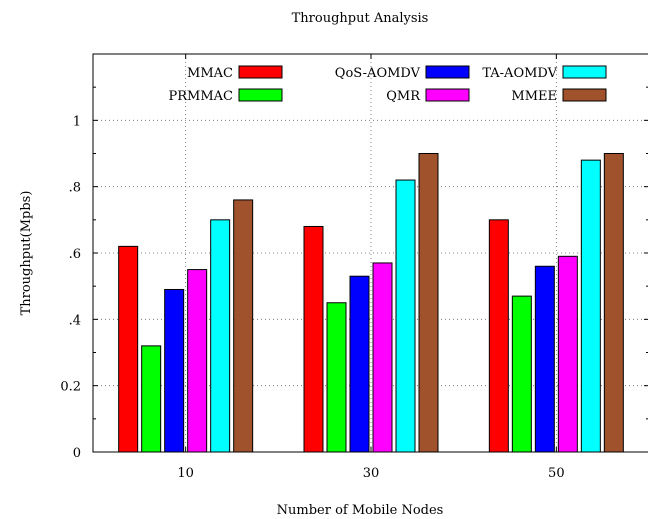 The width and height of the screenshot is (648, 519). I want to click on legend-swatch-prmmac, so click(260, 95).